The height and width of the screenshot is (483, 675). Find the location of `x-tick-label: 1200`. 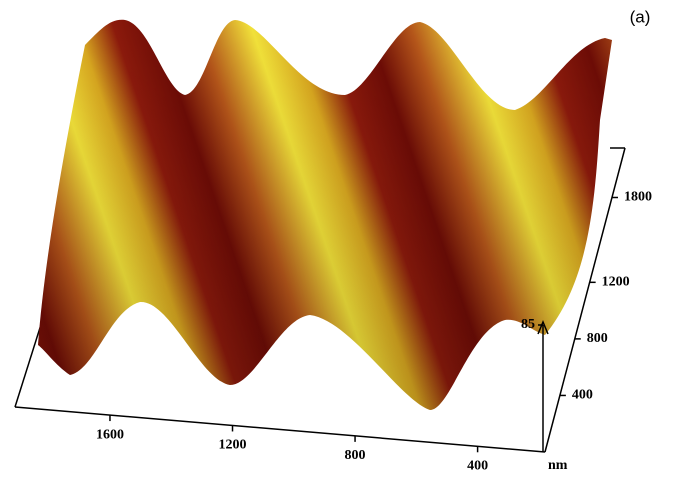

x-tick-label: 1200 is located at coordinates (233, 445).